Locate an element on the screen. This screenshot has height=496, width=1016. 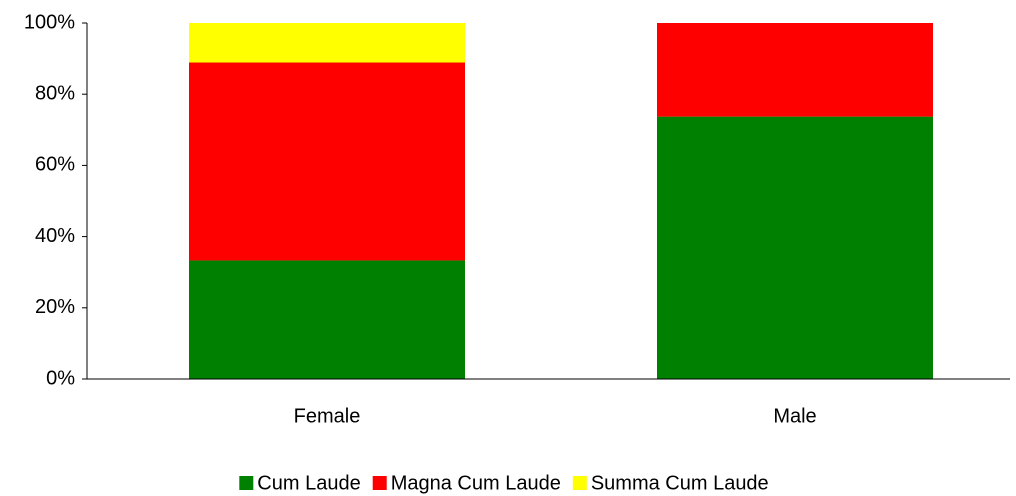
legend: Cum Laude Magna Cum Laude Summa Cum Laude is located at coordinates (504, 483).